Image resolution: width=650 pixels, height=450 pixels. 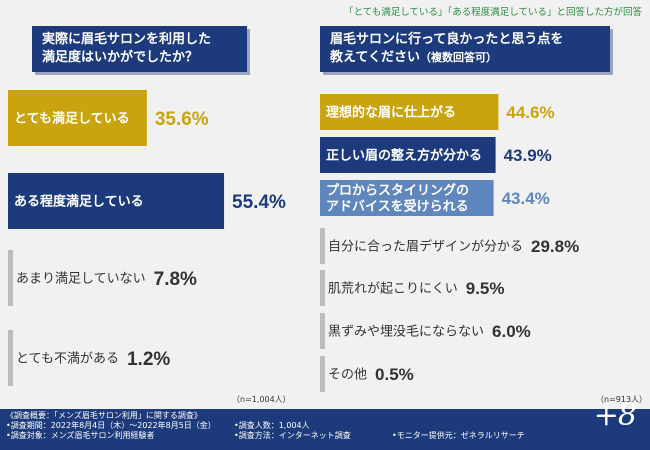 I want to click on right-category-label-6: その他, so click(x=347, y=375).